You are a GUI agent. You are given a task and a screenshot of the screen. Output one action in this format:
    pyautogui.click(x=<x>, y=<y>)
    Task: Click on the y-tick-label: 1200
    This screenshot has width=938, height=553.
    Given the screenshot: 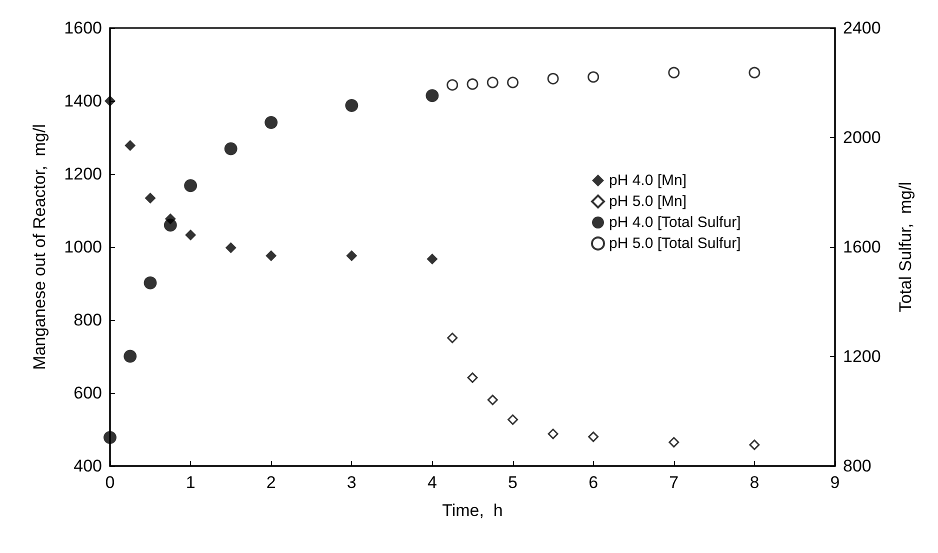 What is the action you would take?
    pyautogui.click(x=83, y=174)
    